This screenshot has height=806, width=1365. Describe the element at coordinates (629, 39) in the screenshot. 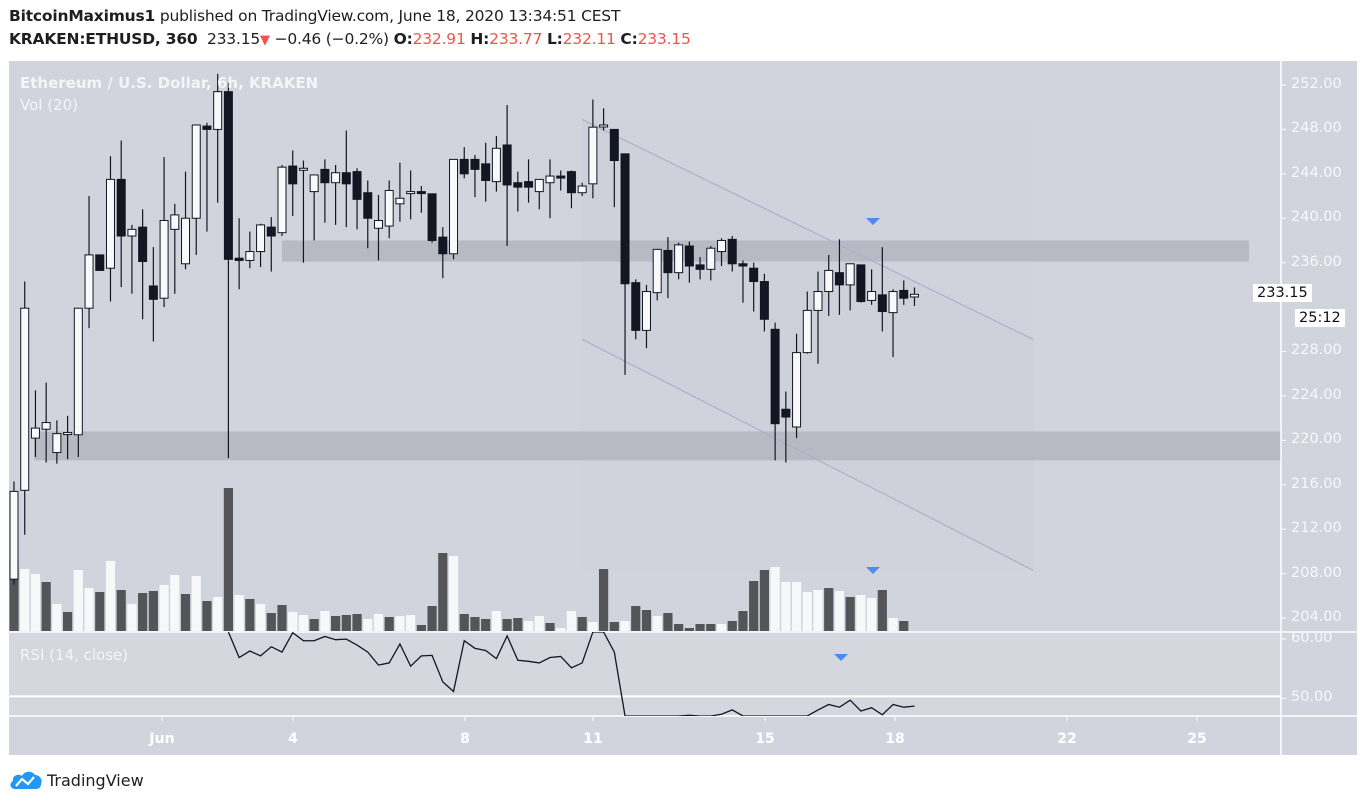

I see `close-label: C:` at that location.